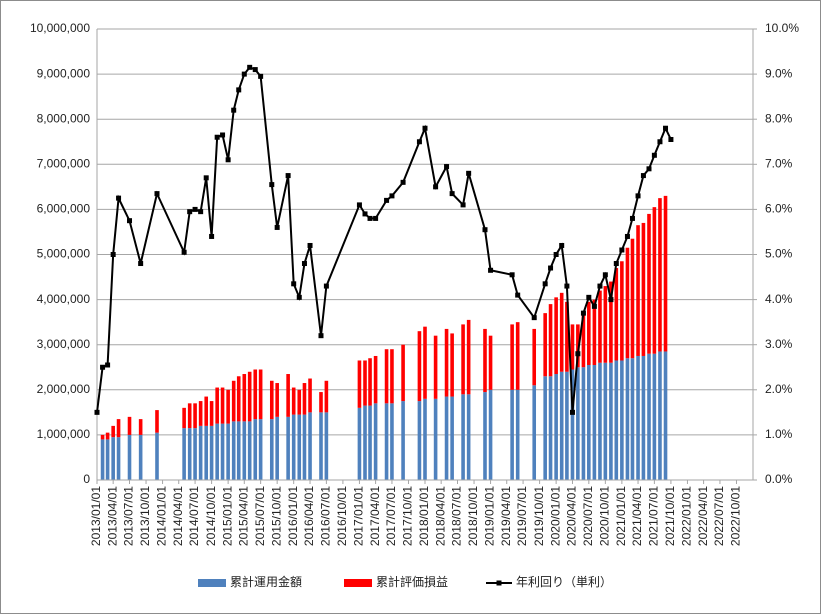 This screenshot has height=614, width=821. I want to click on x-tick-label: 2018/10/01, so click(473, 516).